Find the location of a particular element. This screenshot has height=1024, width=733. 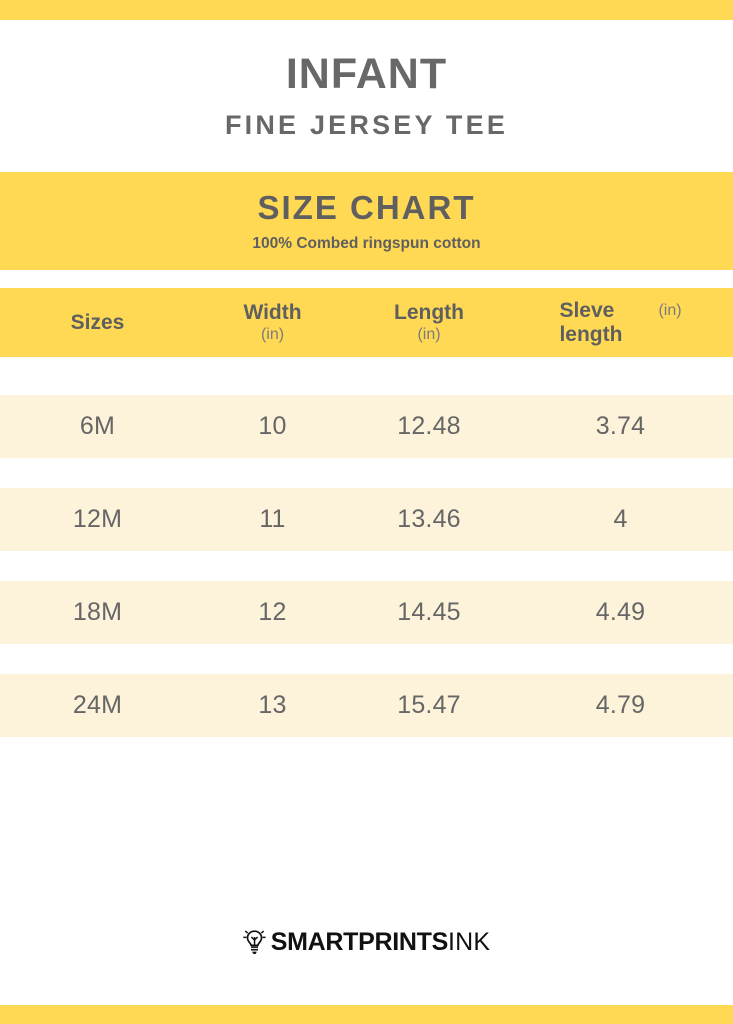

cell-sleeve-value: 4 is located at coordinates (620, 519).